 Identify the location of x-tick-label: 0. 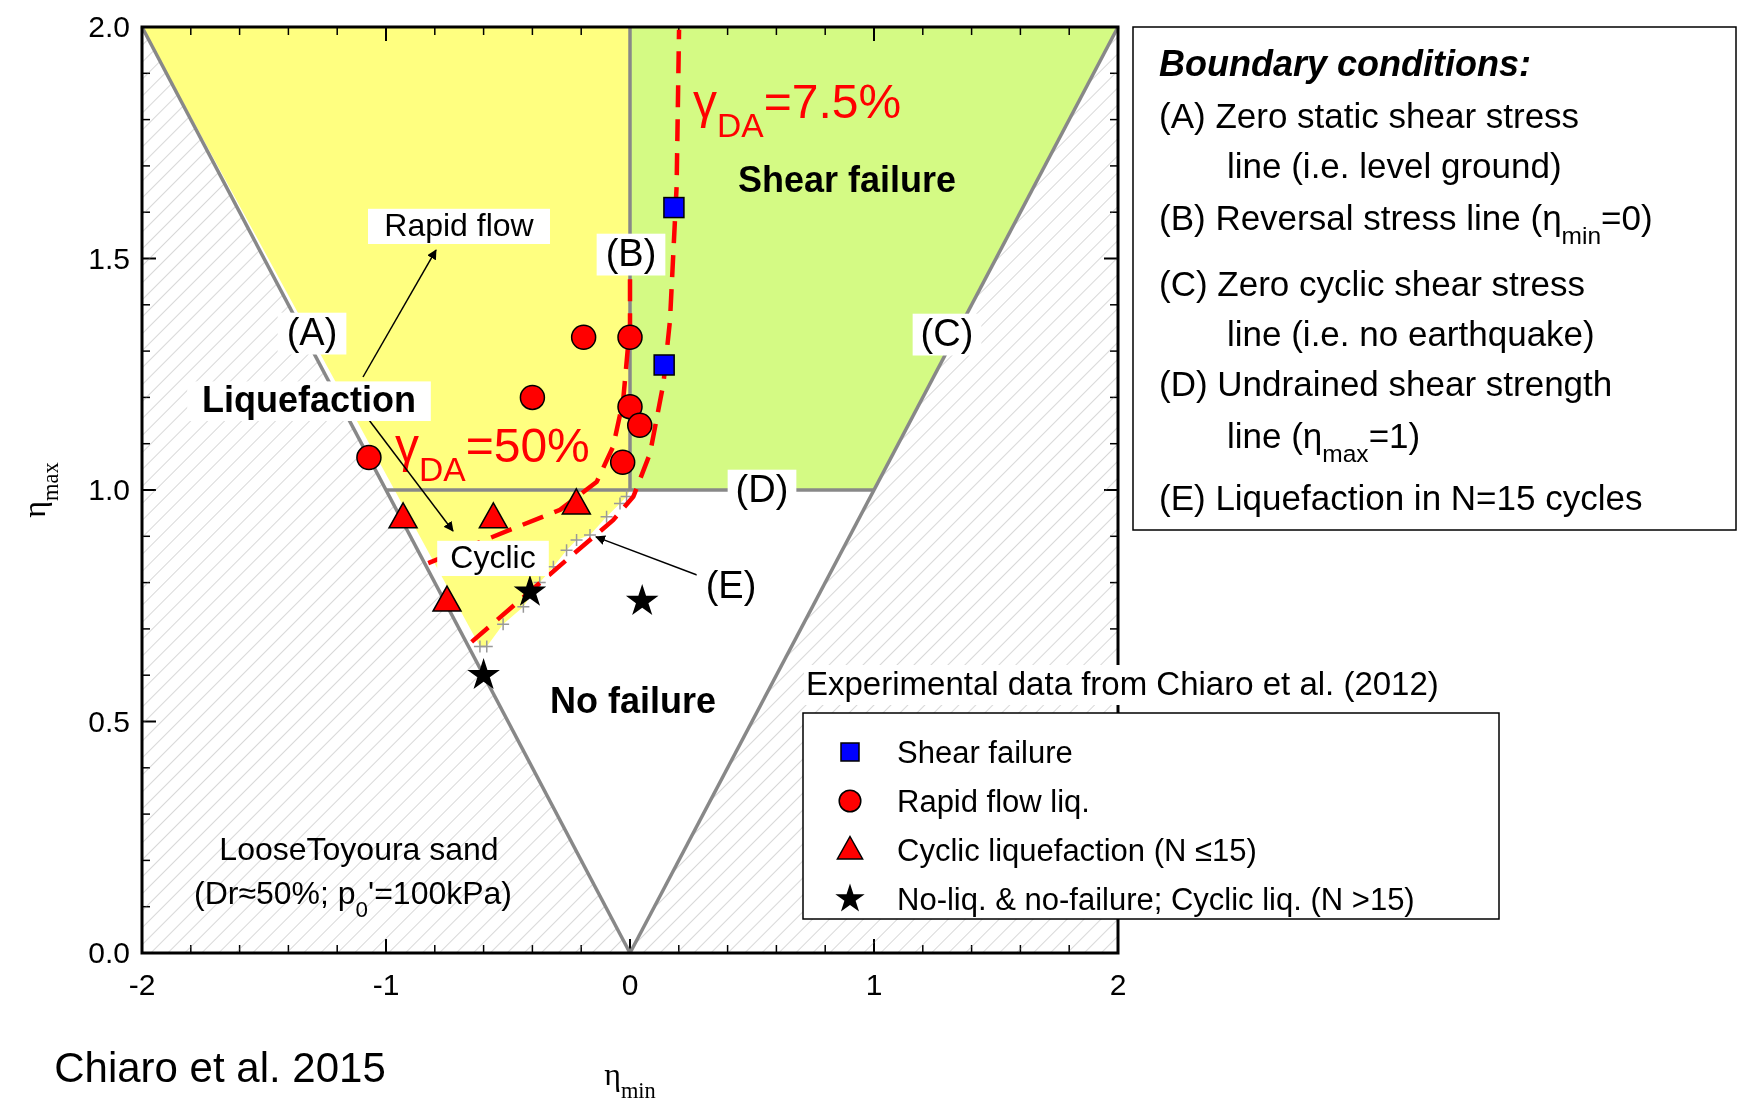
(630, 984).